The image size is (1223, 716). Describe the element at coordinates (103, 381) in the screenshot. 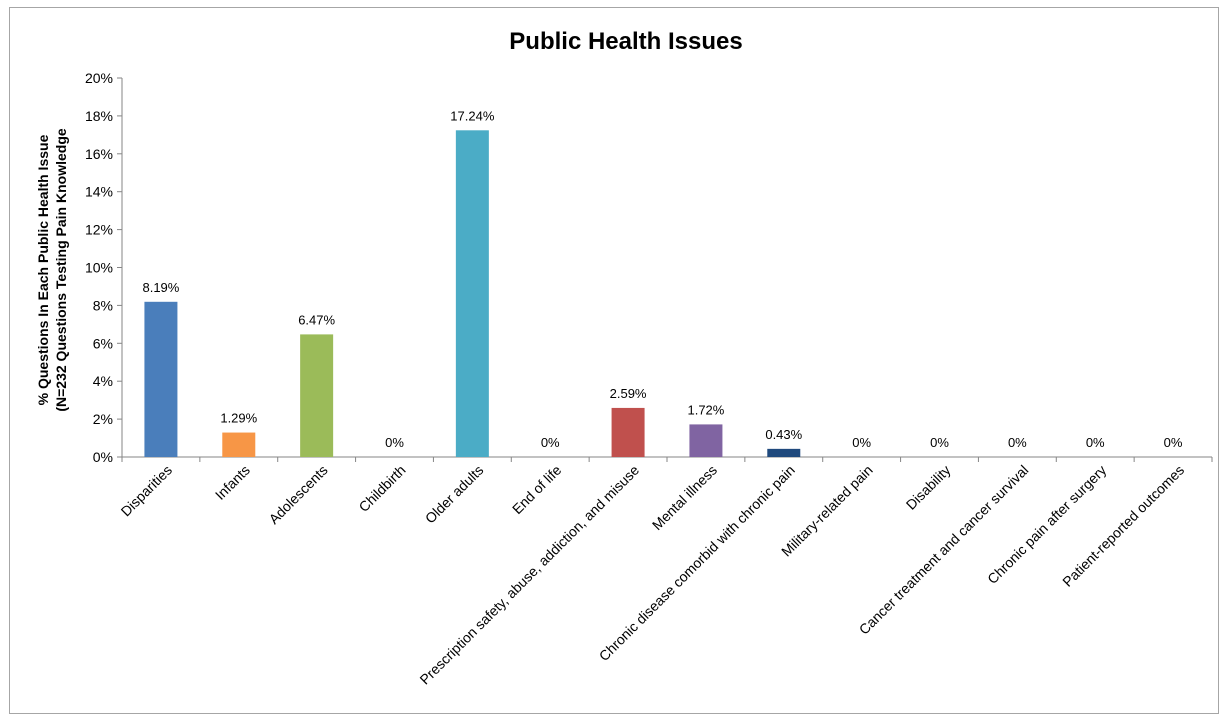

I see `y-tick-label: 4%` at that location.